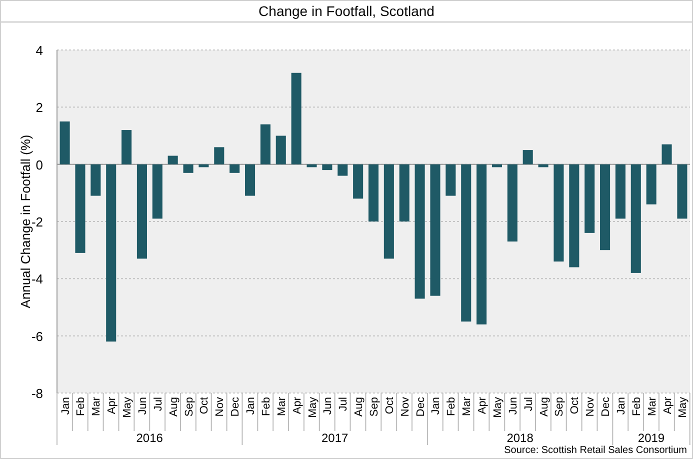 The width and height of the screenshot is (693, 459). Describe the element at coordinates (520, 438) in the screenshot. I see `text: 2018` at that location.